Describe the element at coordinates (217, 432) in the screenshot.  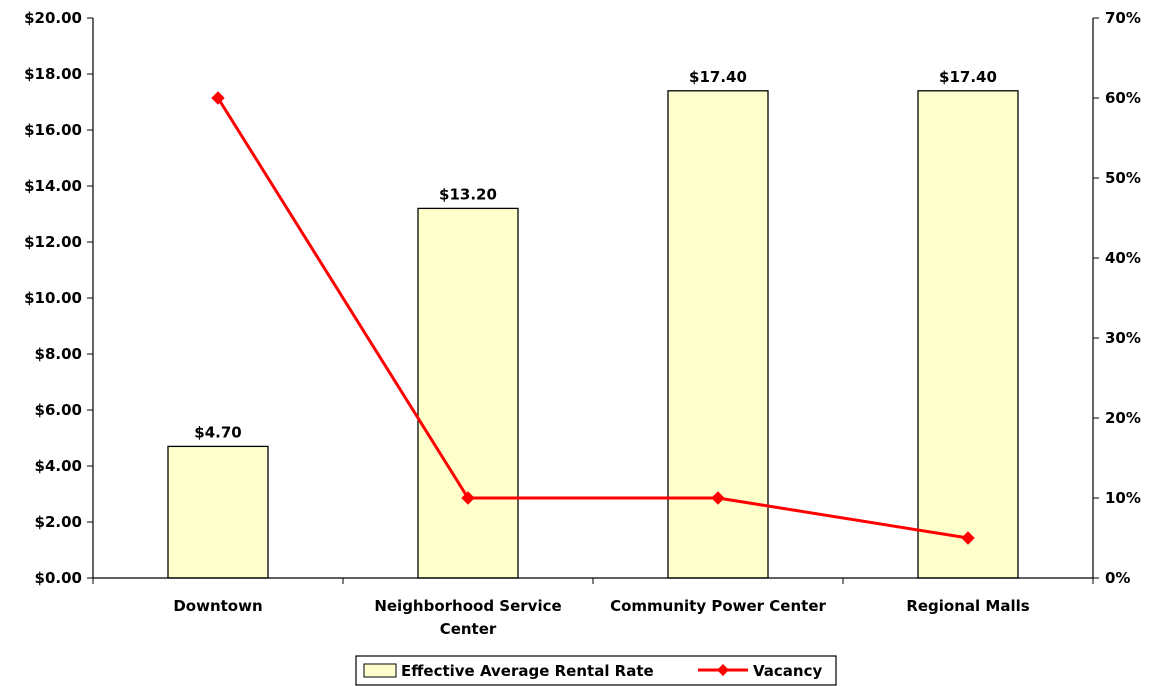
I see `bar-value-label: $4.70` at that location.